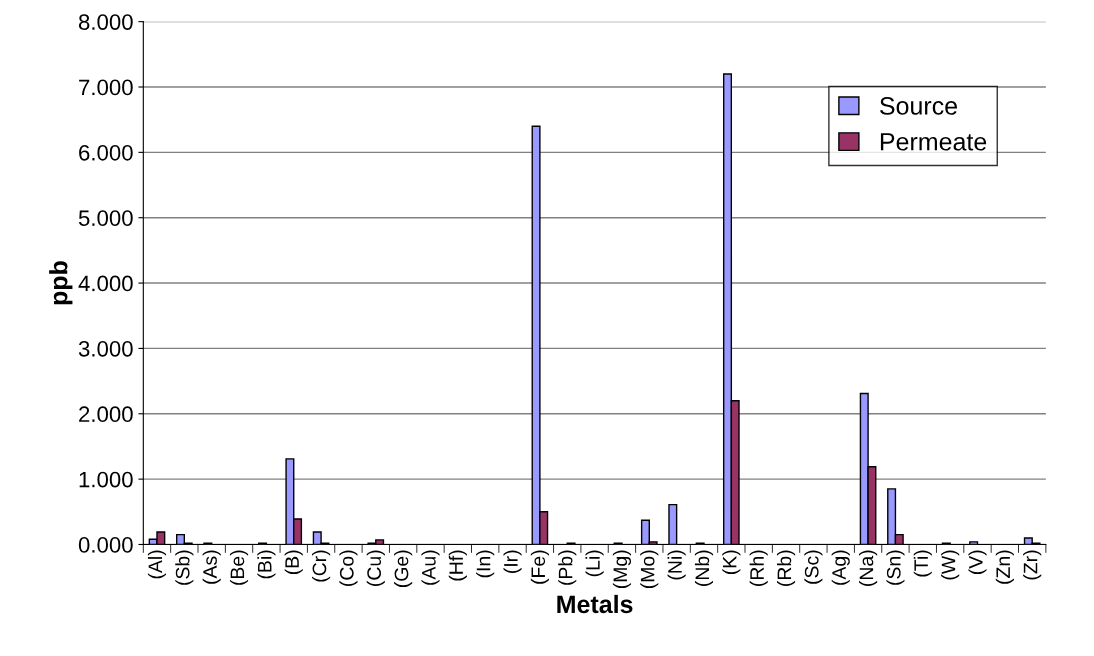  Describe the element at coordinates (895, 567) in the screenshot. I see `x-tick-label: (Sn)` at that location.